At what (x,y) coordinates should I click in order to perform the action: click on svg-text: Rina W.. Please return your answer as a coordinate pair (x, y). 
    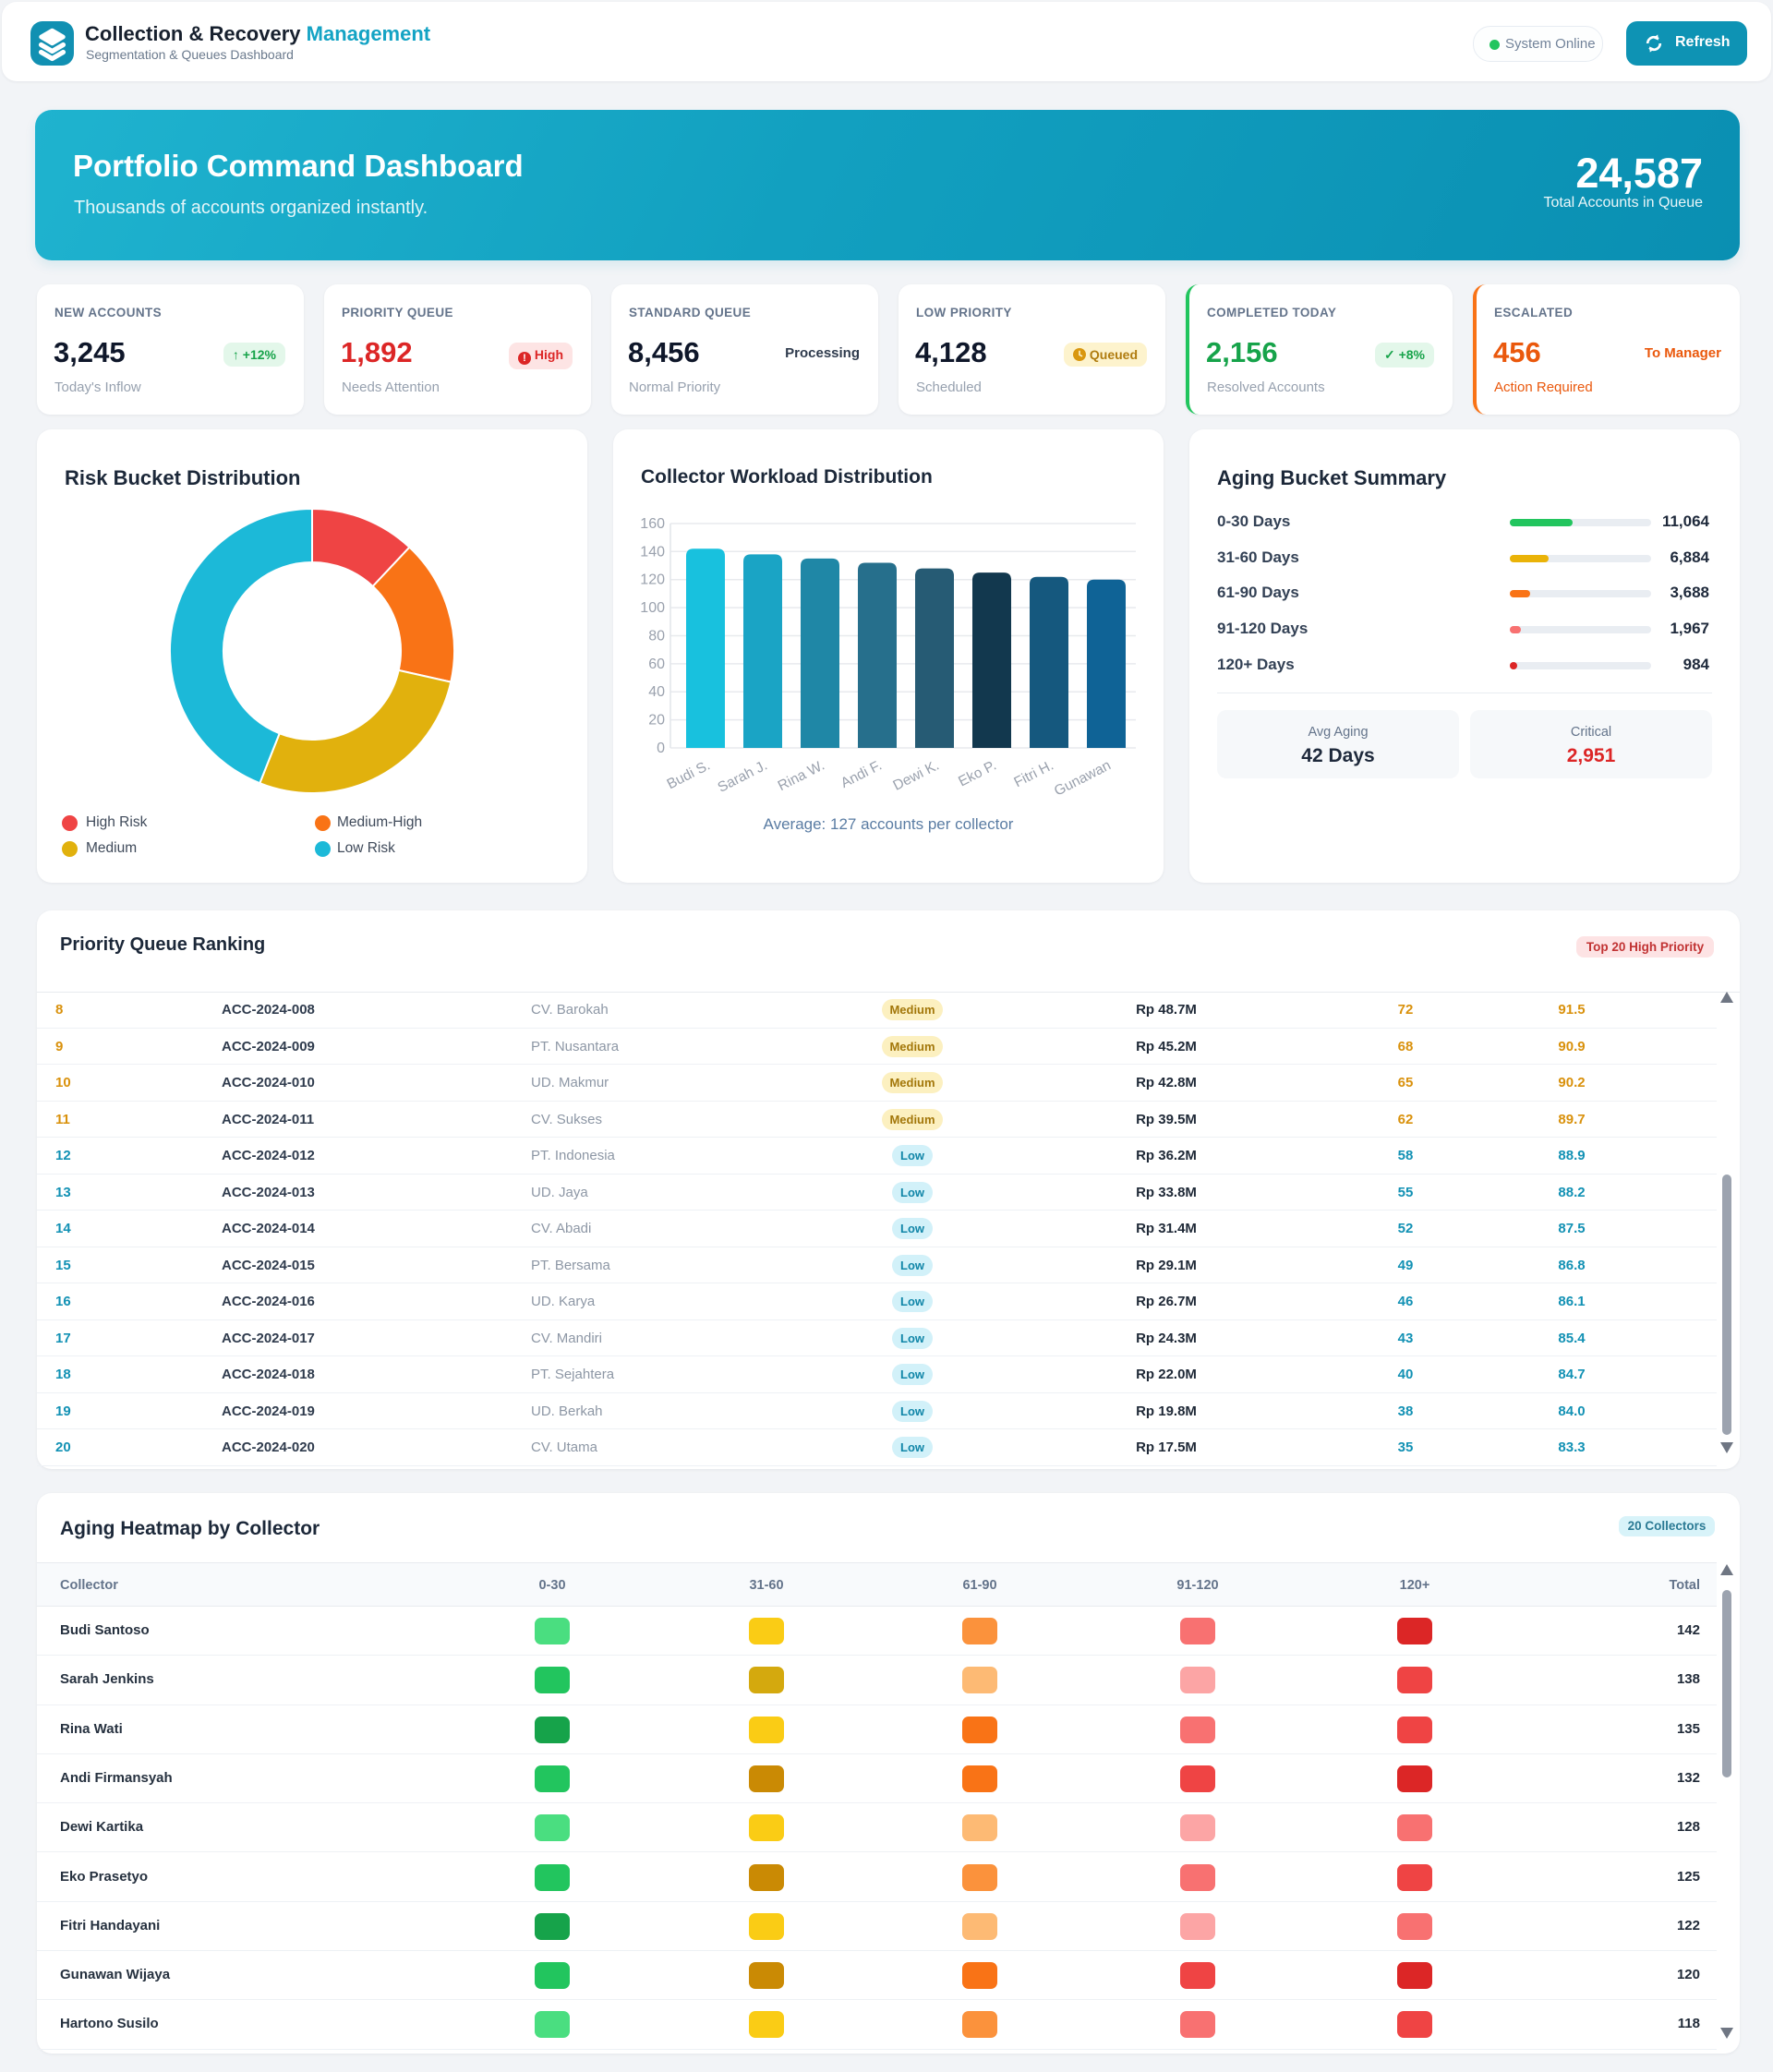
    Looking at the image, I should click on (801, 775).